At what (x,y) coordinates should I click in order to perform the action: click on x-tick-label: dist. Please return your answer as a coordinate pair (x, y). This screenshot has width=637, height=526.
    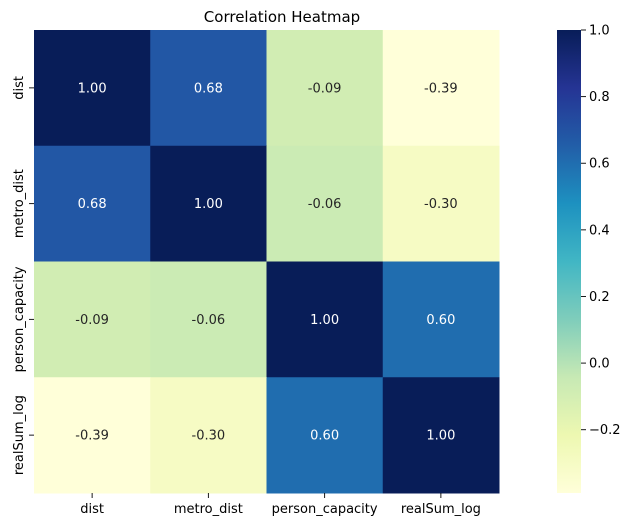
    Looking at the image, I should click on (92, 509).